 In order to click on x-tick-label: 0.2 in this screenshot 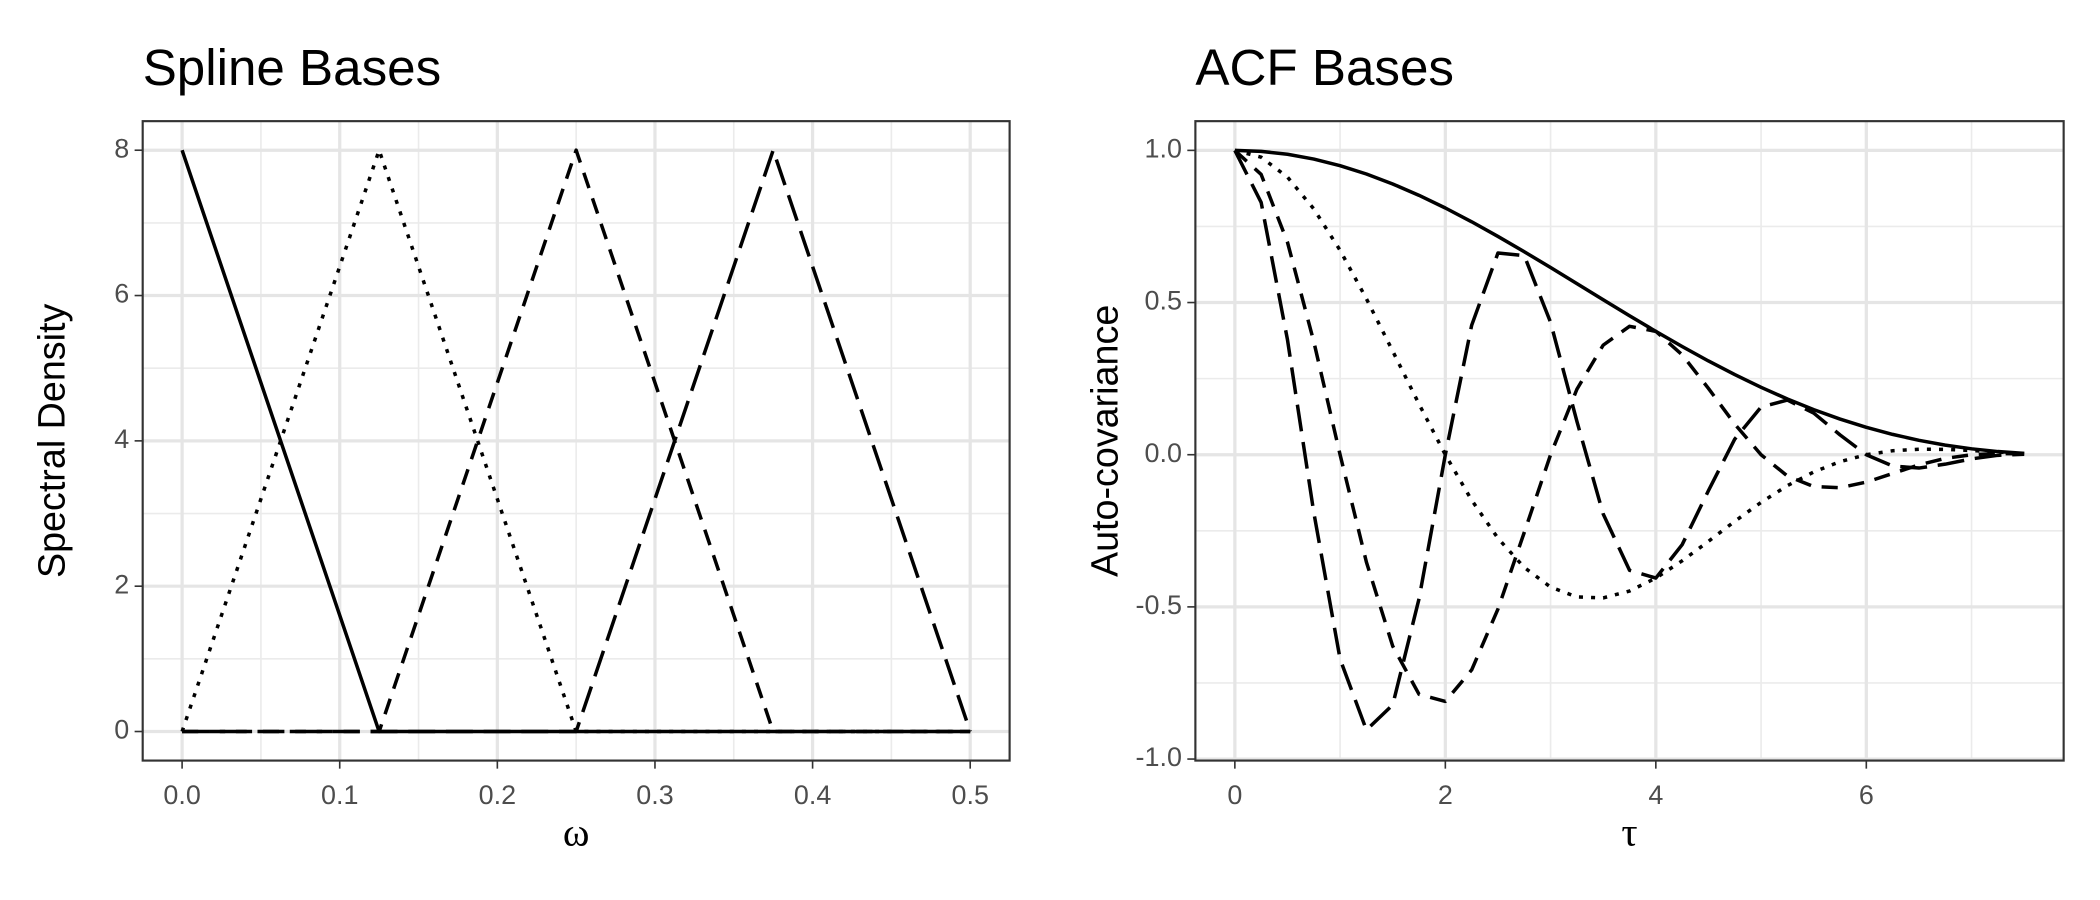, I will do `click(497, 795)`.